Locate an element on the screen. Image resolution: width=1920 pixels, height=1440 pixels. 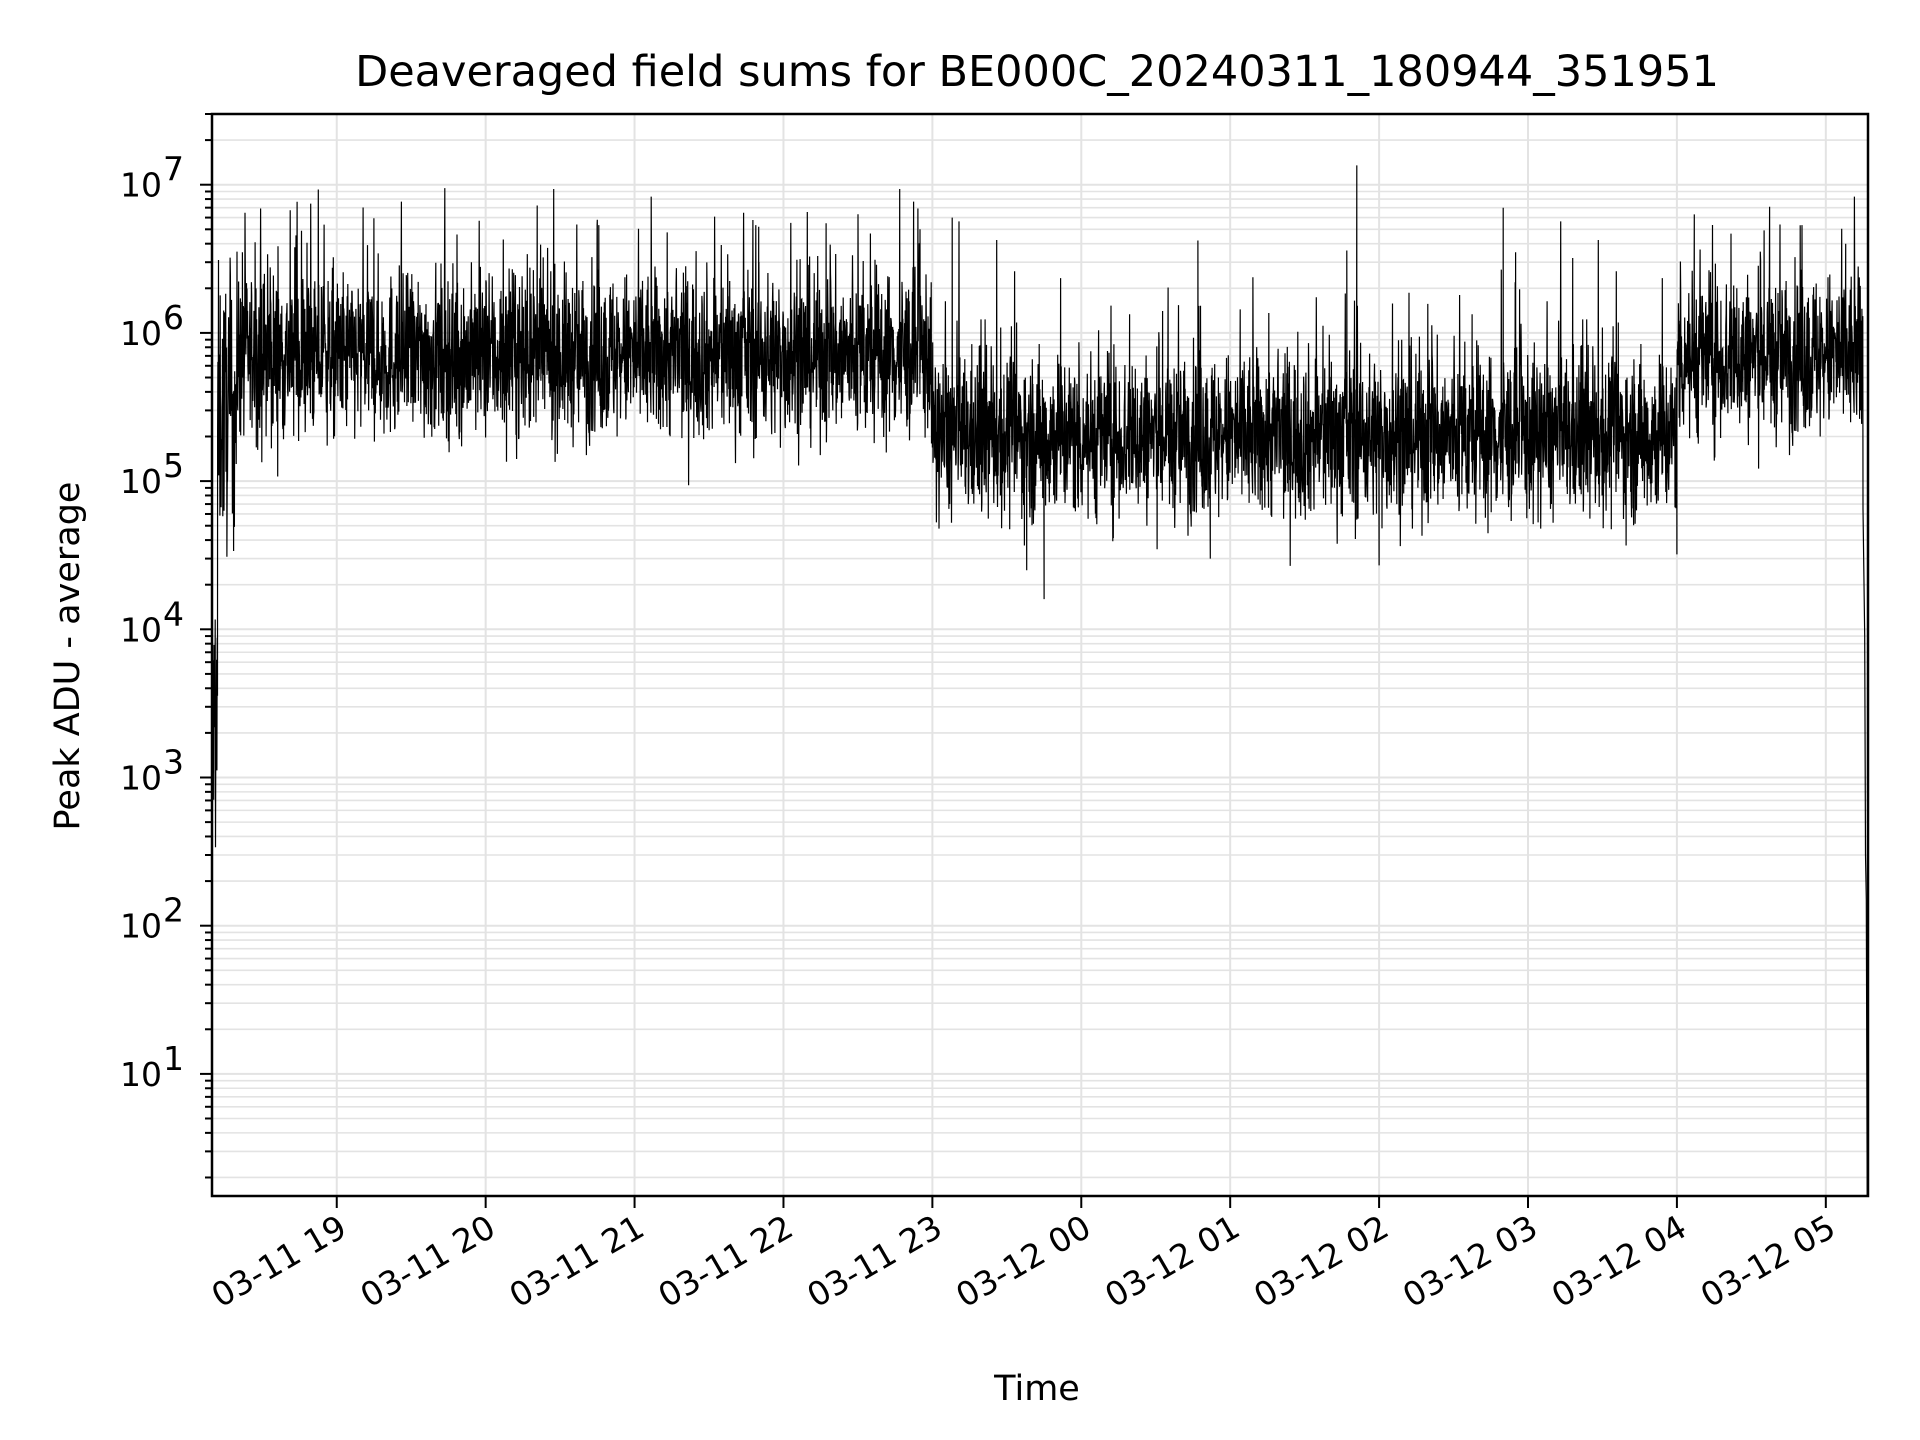
y-tick-exponent: 6 is located at coordinates (173, 317).